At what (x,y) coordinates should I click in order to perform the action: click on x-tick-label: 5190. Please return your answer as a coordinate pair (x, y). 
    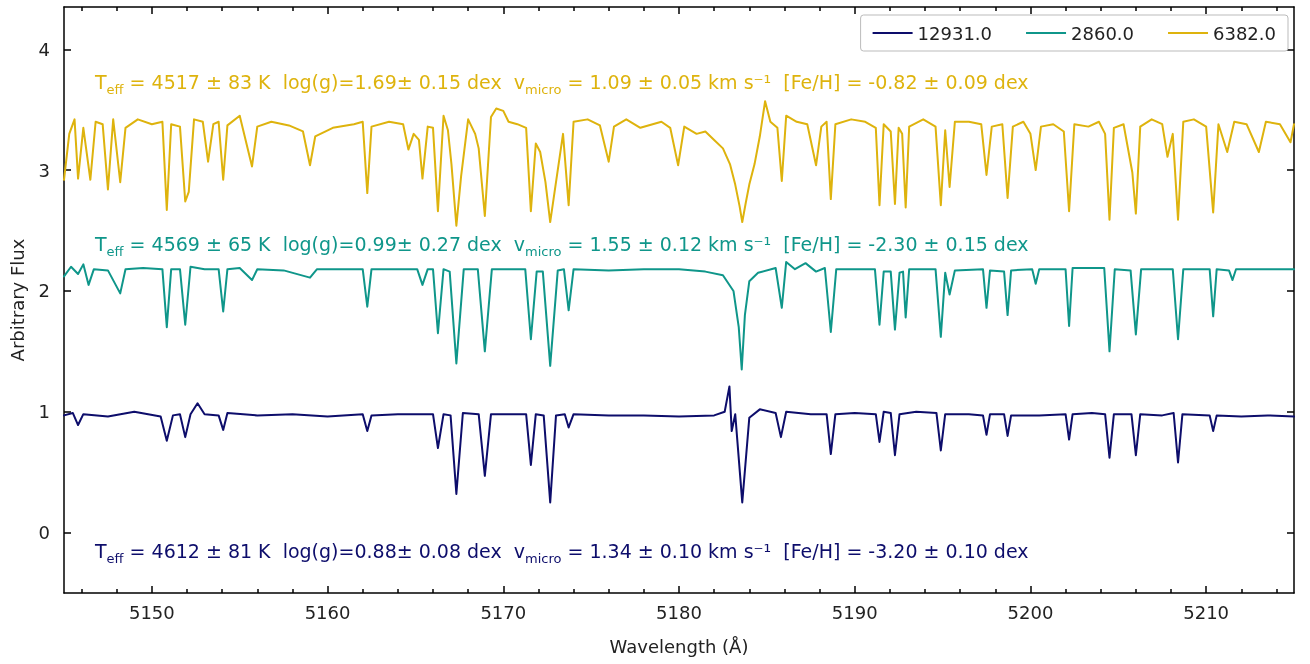
    Looking at the image, I should click on (854, 612).